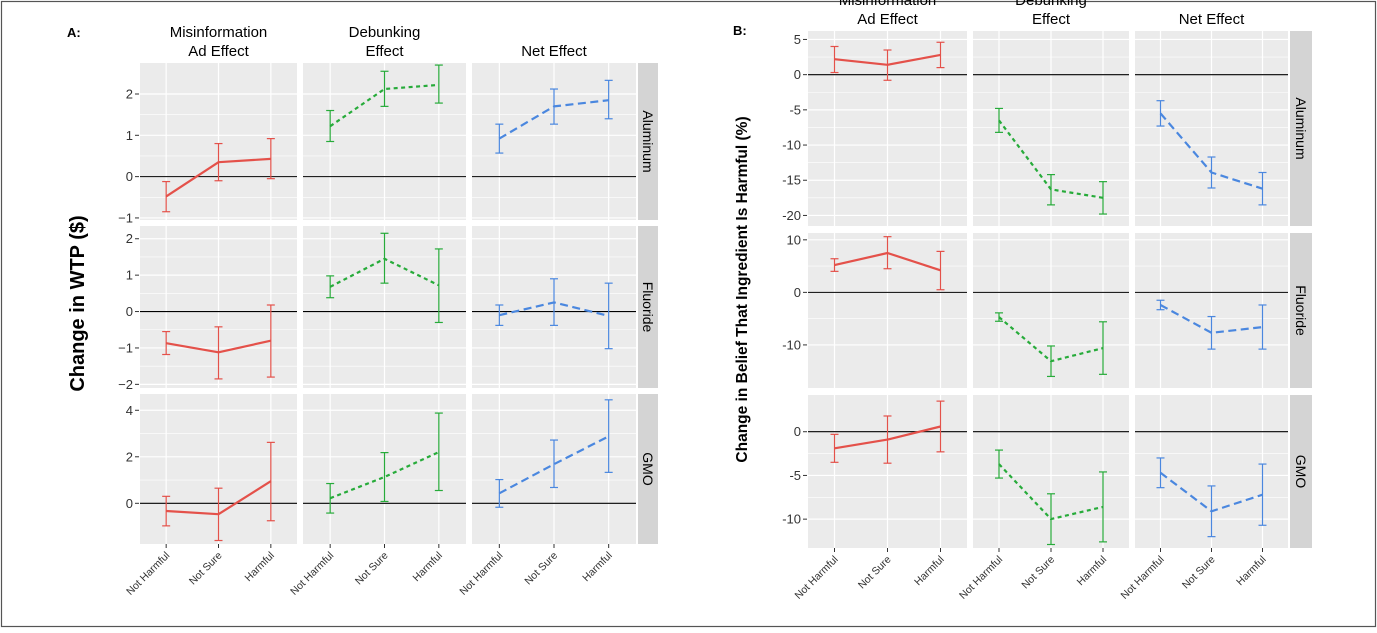  What do you see at coordinates (78, 303) in the screenshot?
I see `y-axis-title: Change in WTP ($)` at bounding box center [78, 303].